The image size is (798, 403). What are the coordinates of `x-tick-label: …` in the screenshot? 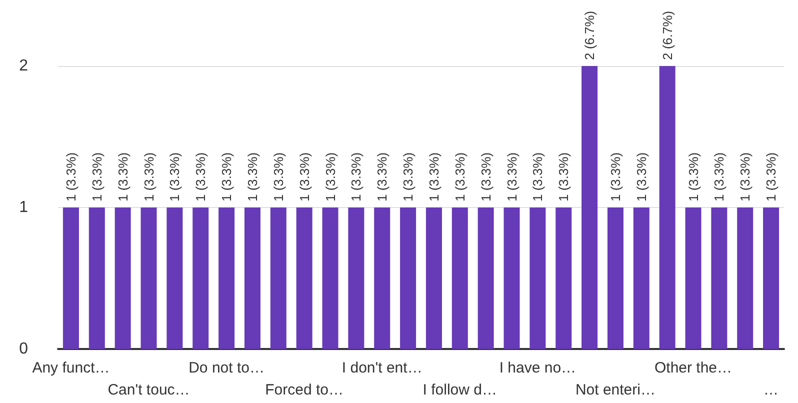 It's located at (771, 390).